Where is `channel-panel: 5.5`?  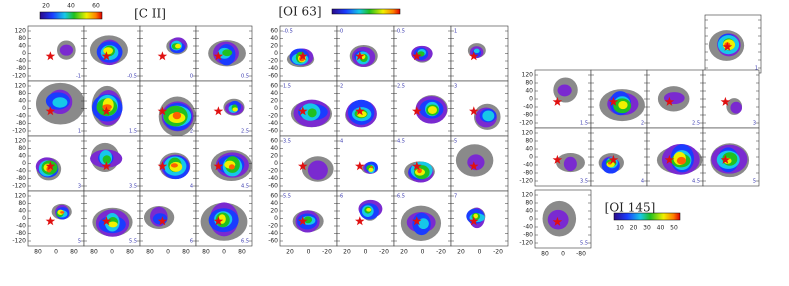 channel-panel: 5.5 is located at coordinates (563, 219).